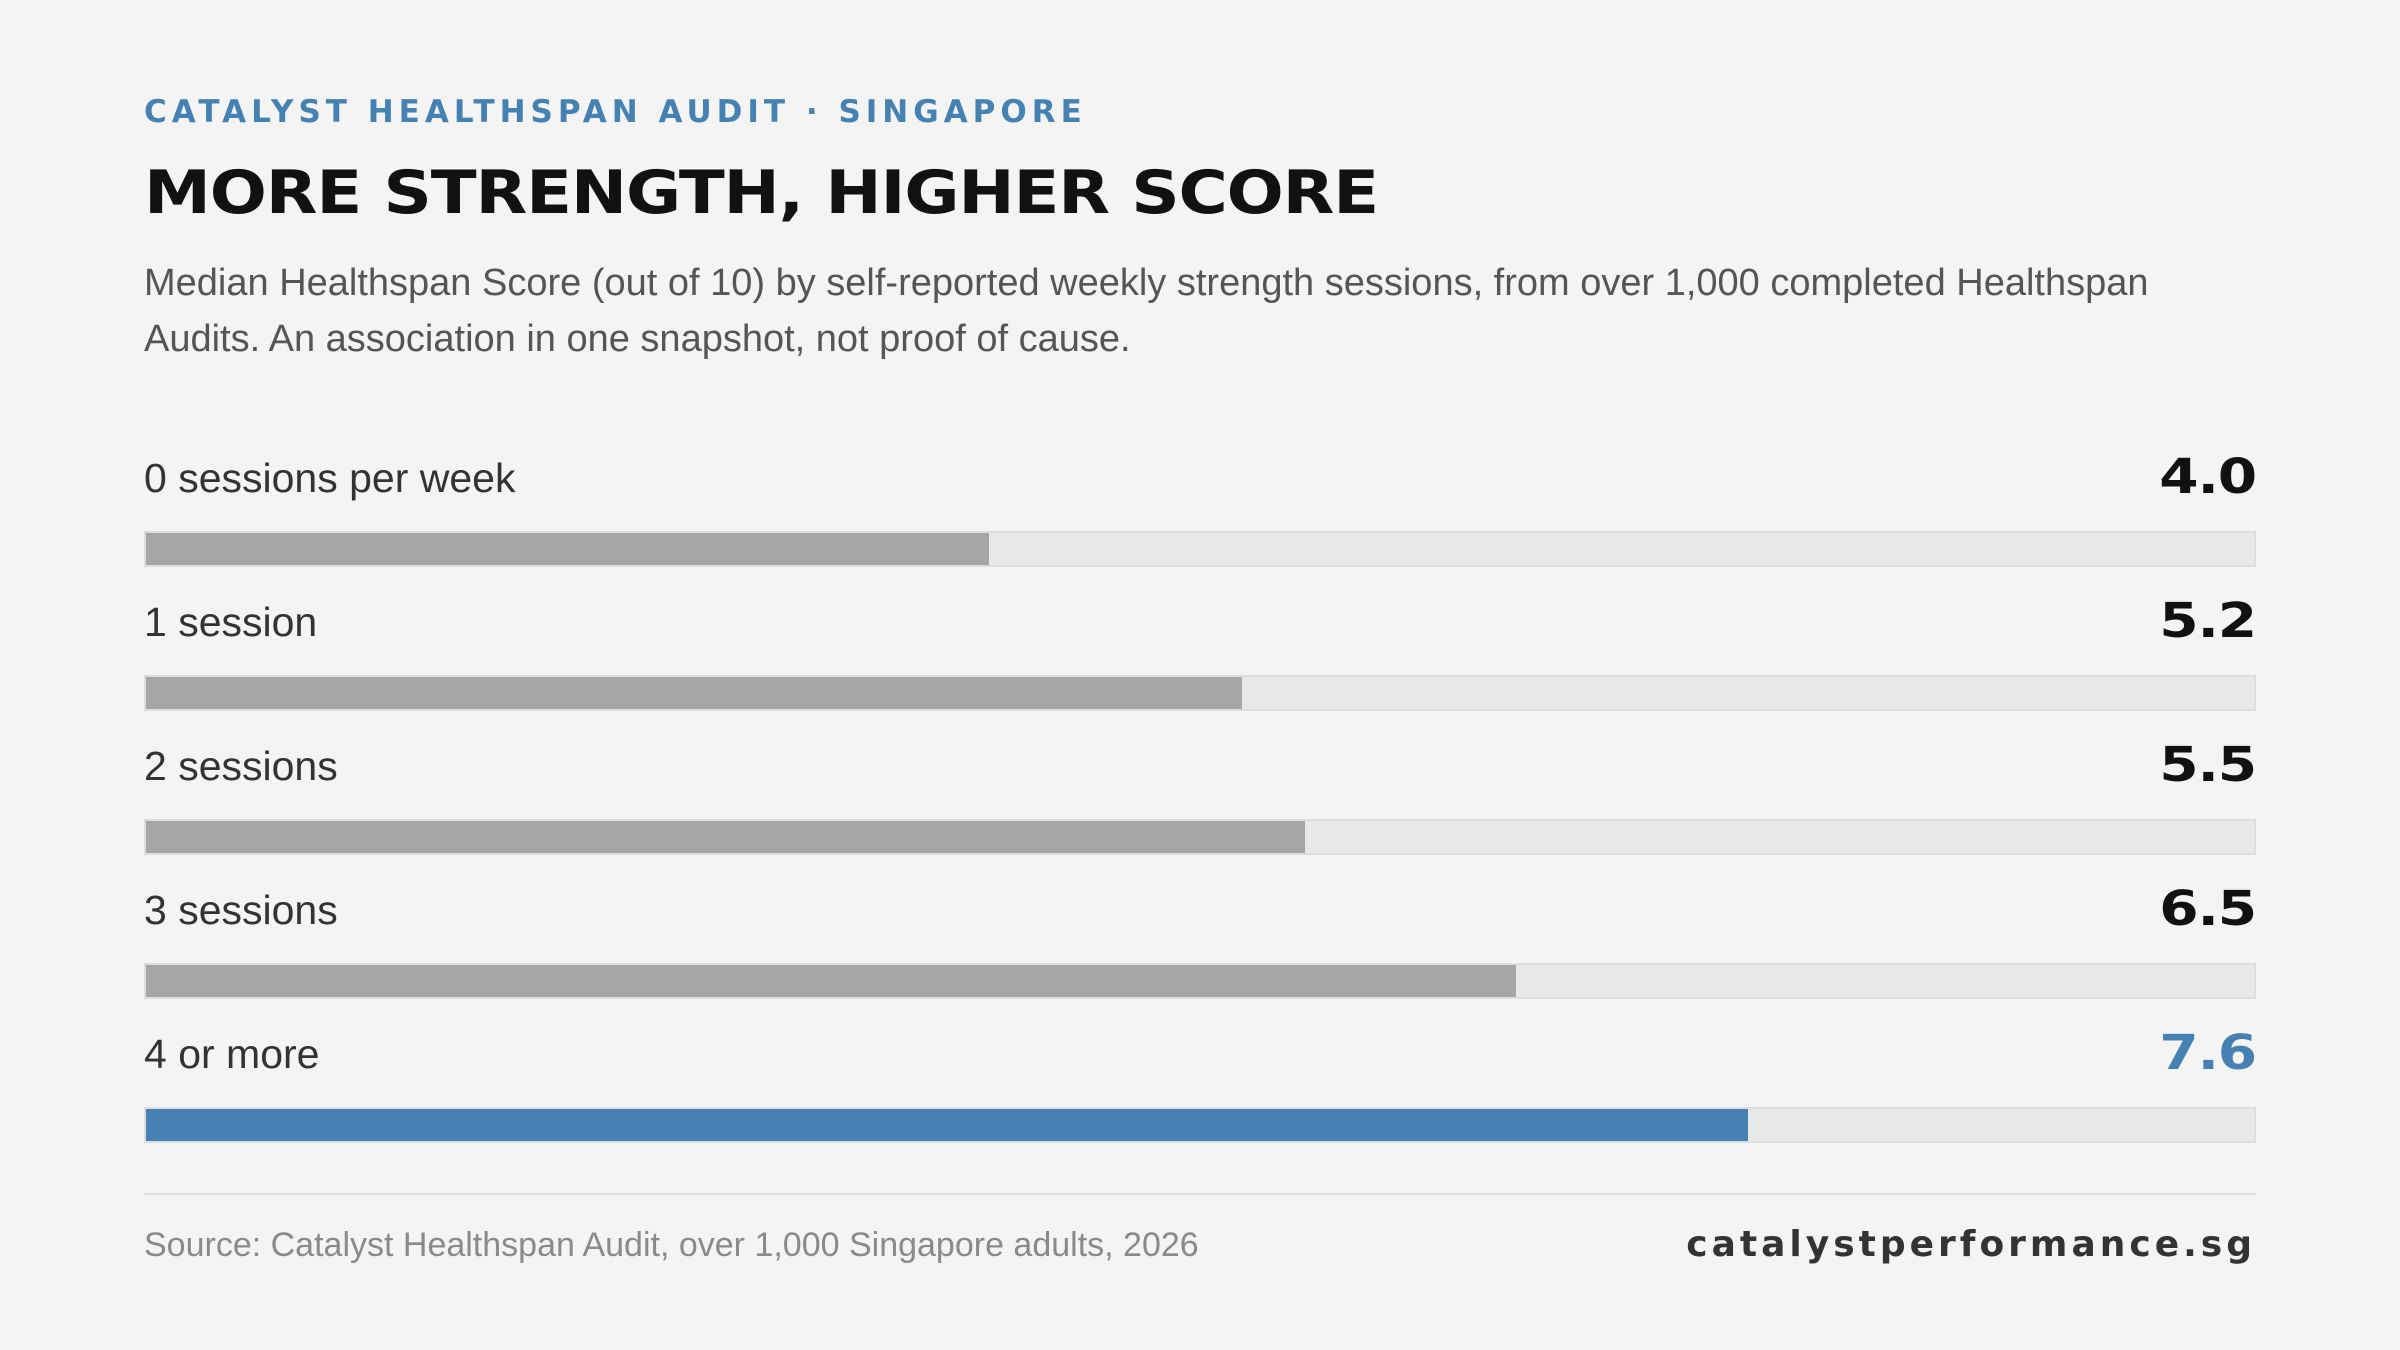 This screenshot has width=2400, height=1350. What do you see at coordinates (1971, 1244) in the screenshot?
I see `site-url: catalystperformance.sg` at bounding box center [1971, 1244].